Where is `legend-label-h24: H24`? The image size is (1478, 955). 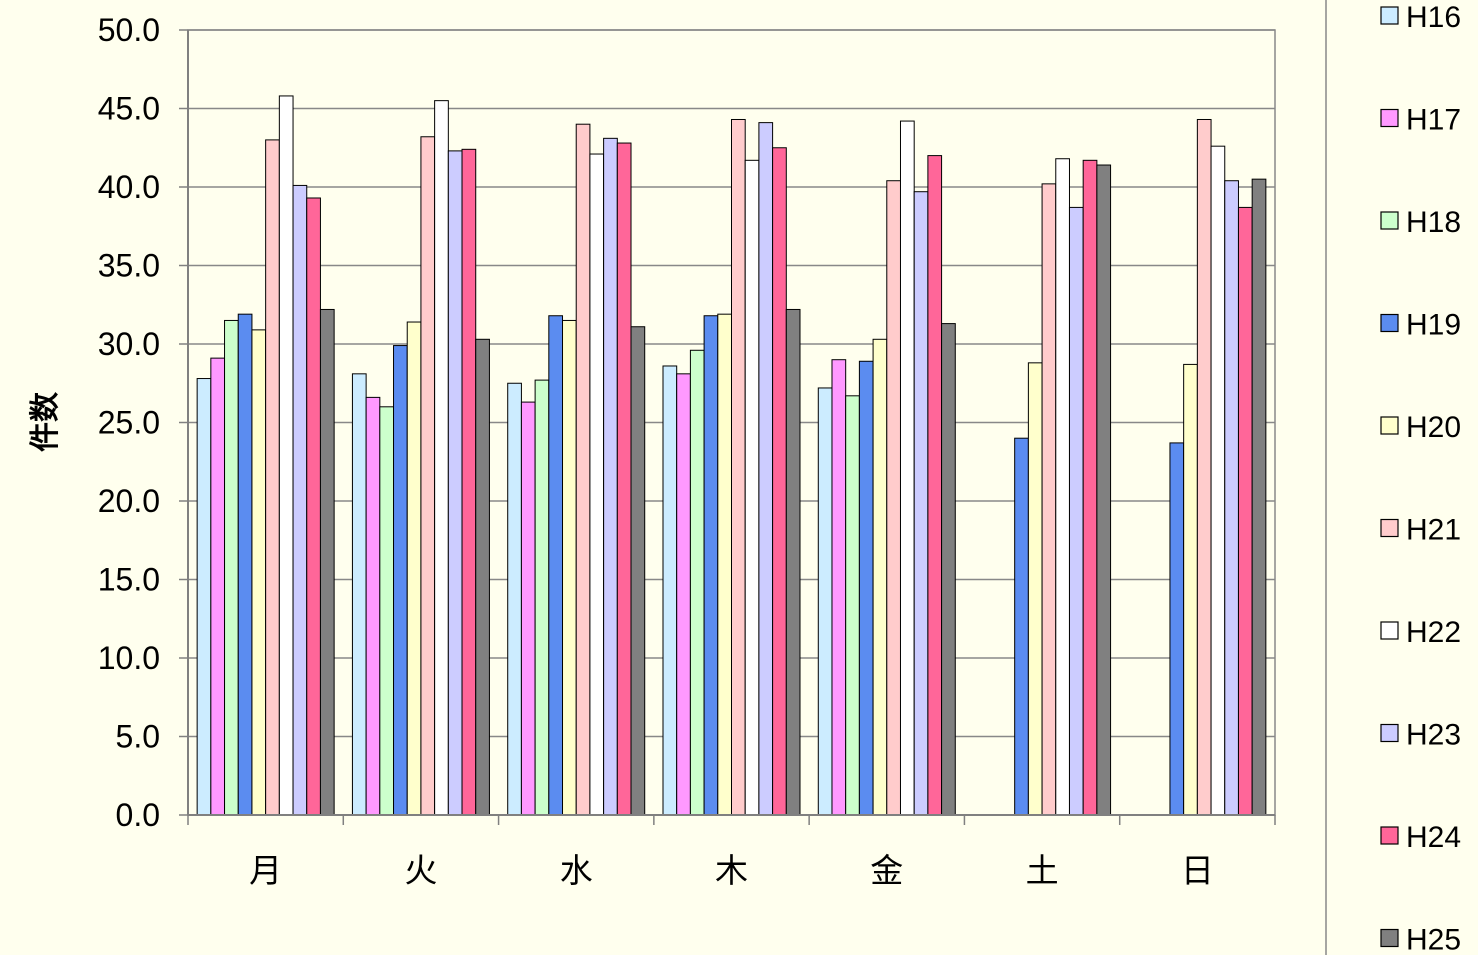
legend-label-h24: H24 is located at coordinates (1433, 837).